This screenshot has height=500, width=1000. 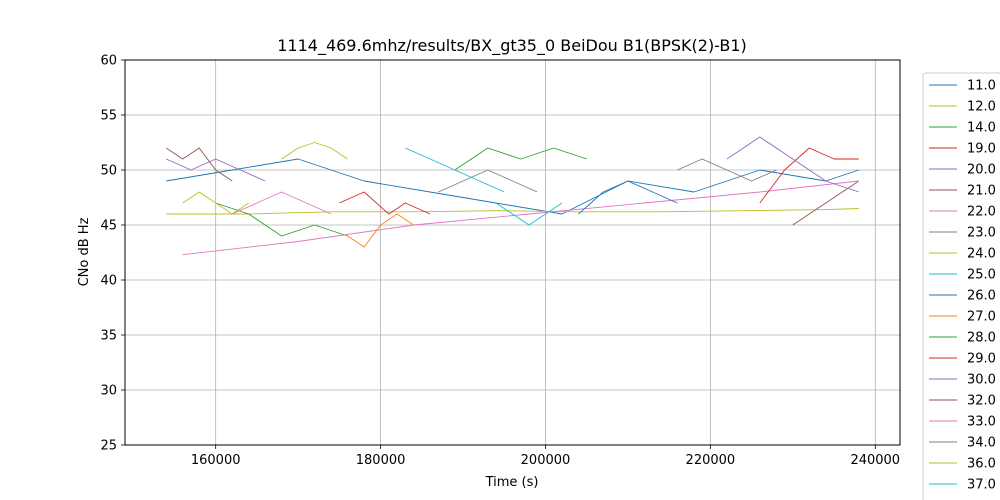 What do you see at coordinates (981, 233) in the screenshot?
I see `legend-label: 23.0` at bounding box center [981, 233].